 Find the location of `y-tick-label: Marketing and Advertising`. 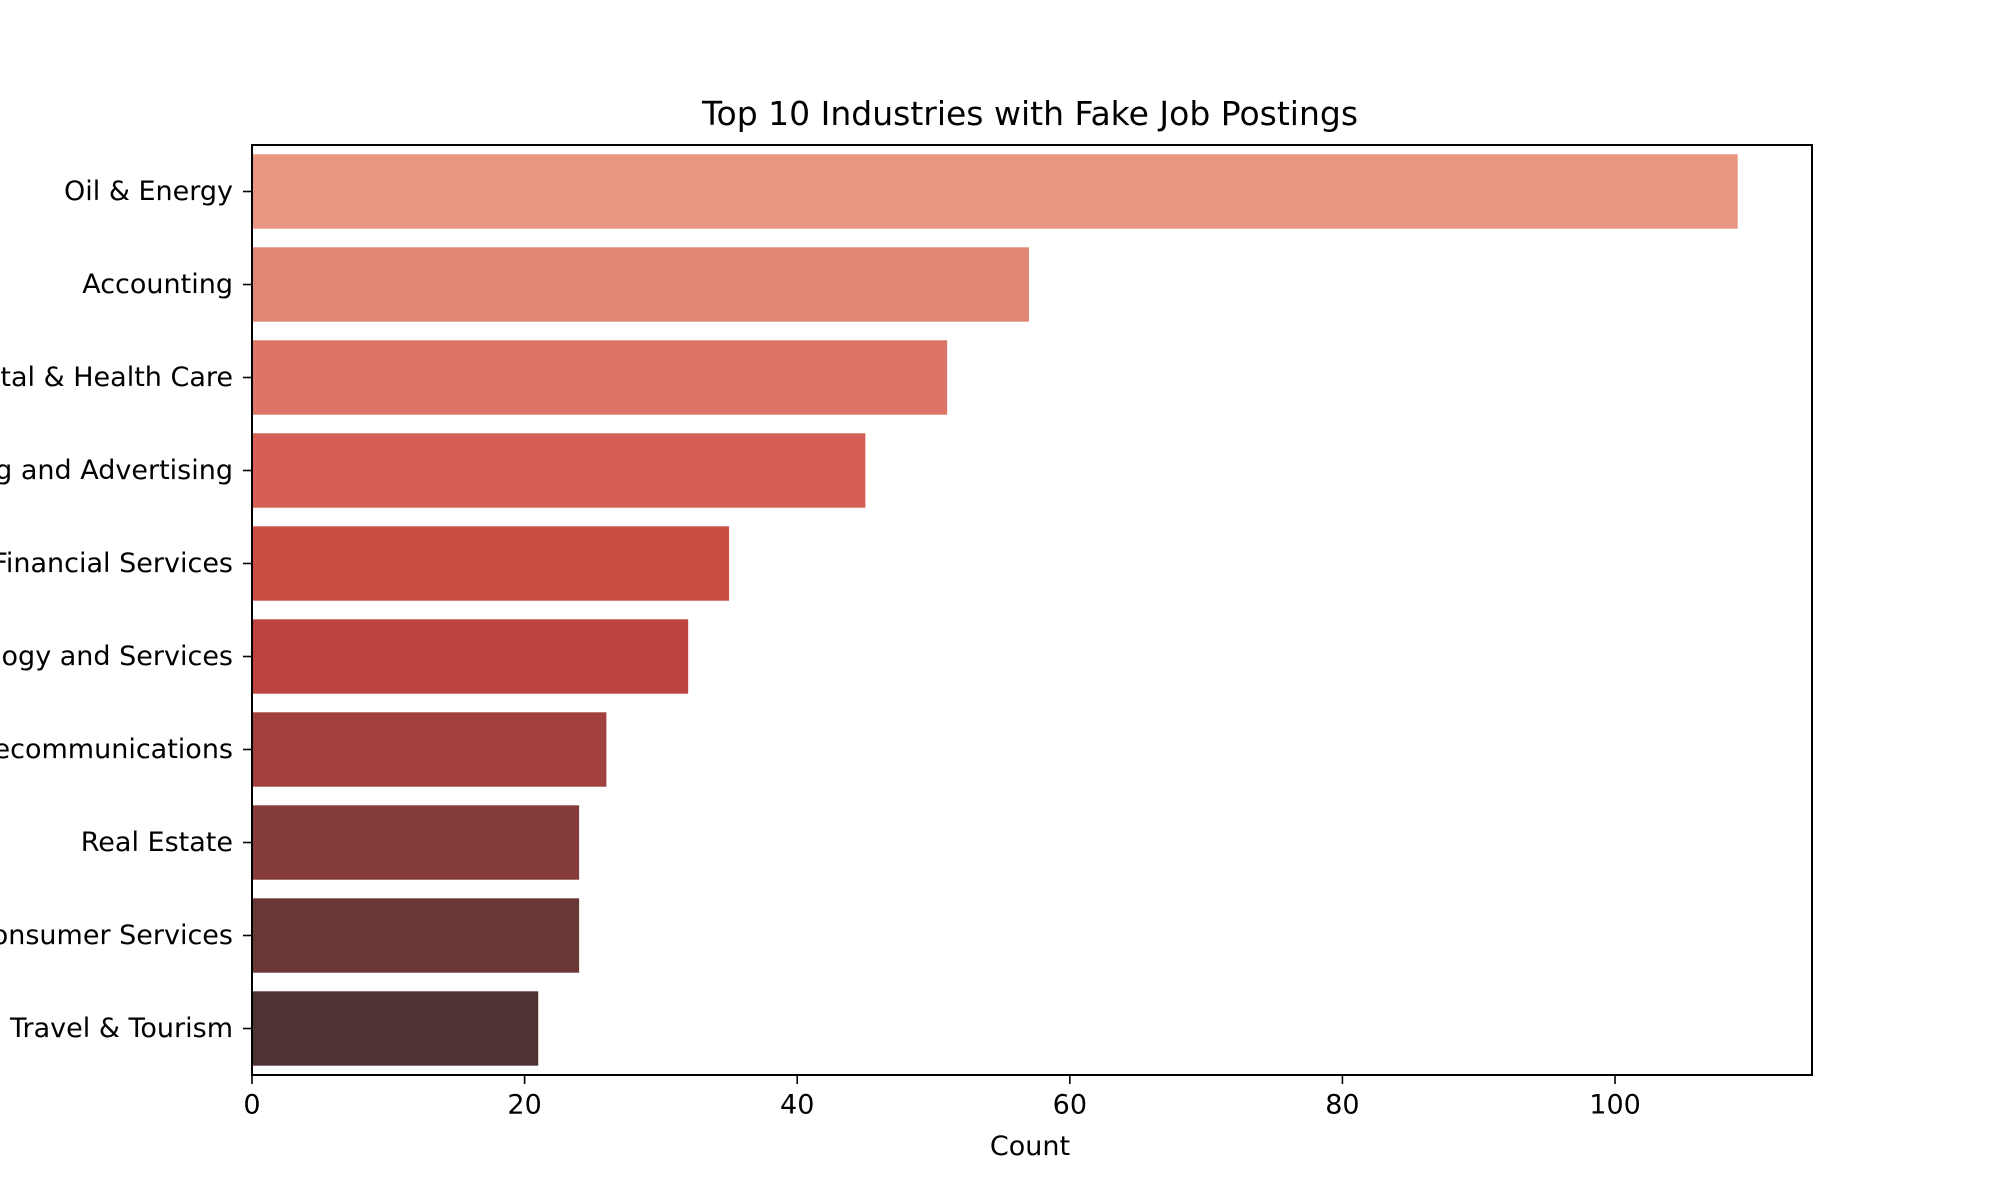

y-tick-label: Marketing and Advertising is located at coordinates (116, 470).